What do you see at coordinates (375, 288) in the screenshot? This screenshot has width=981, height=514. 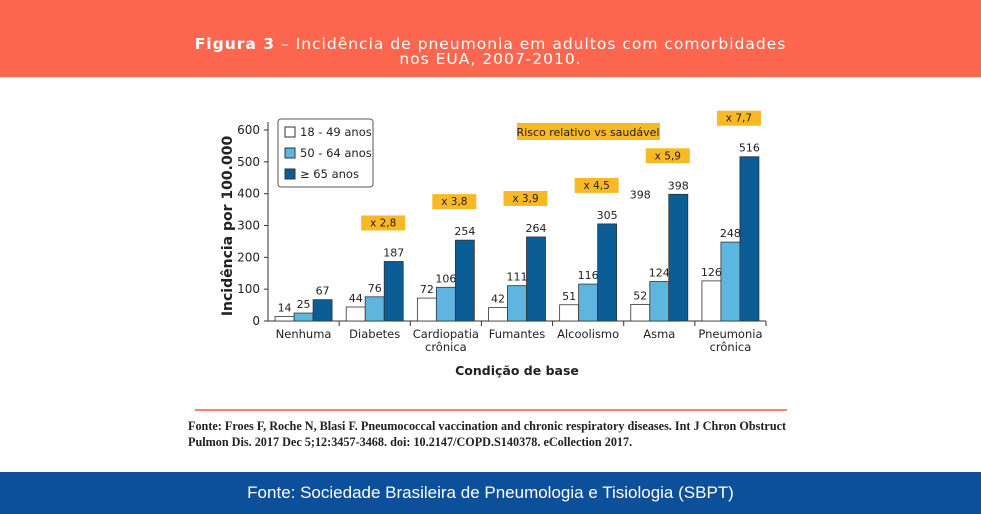 I see `data-label: 76` at bounding box center [375, 288].